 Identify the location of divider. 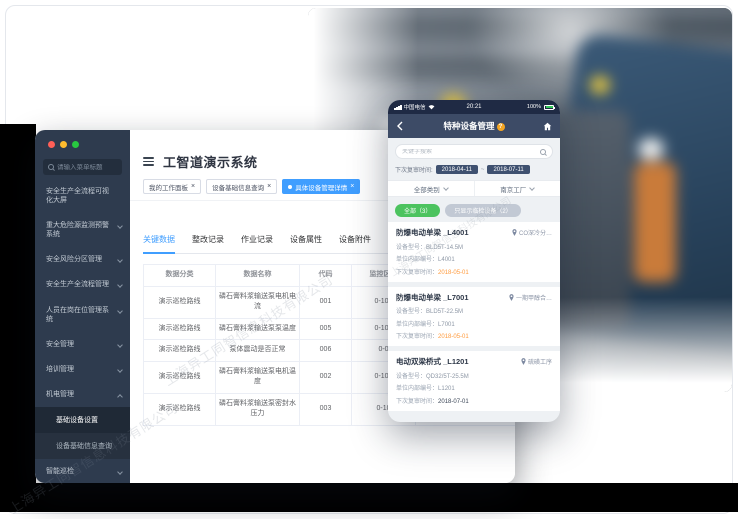
(322, 200).